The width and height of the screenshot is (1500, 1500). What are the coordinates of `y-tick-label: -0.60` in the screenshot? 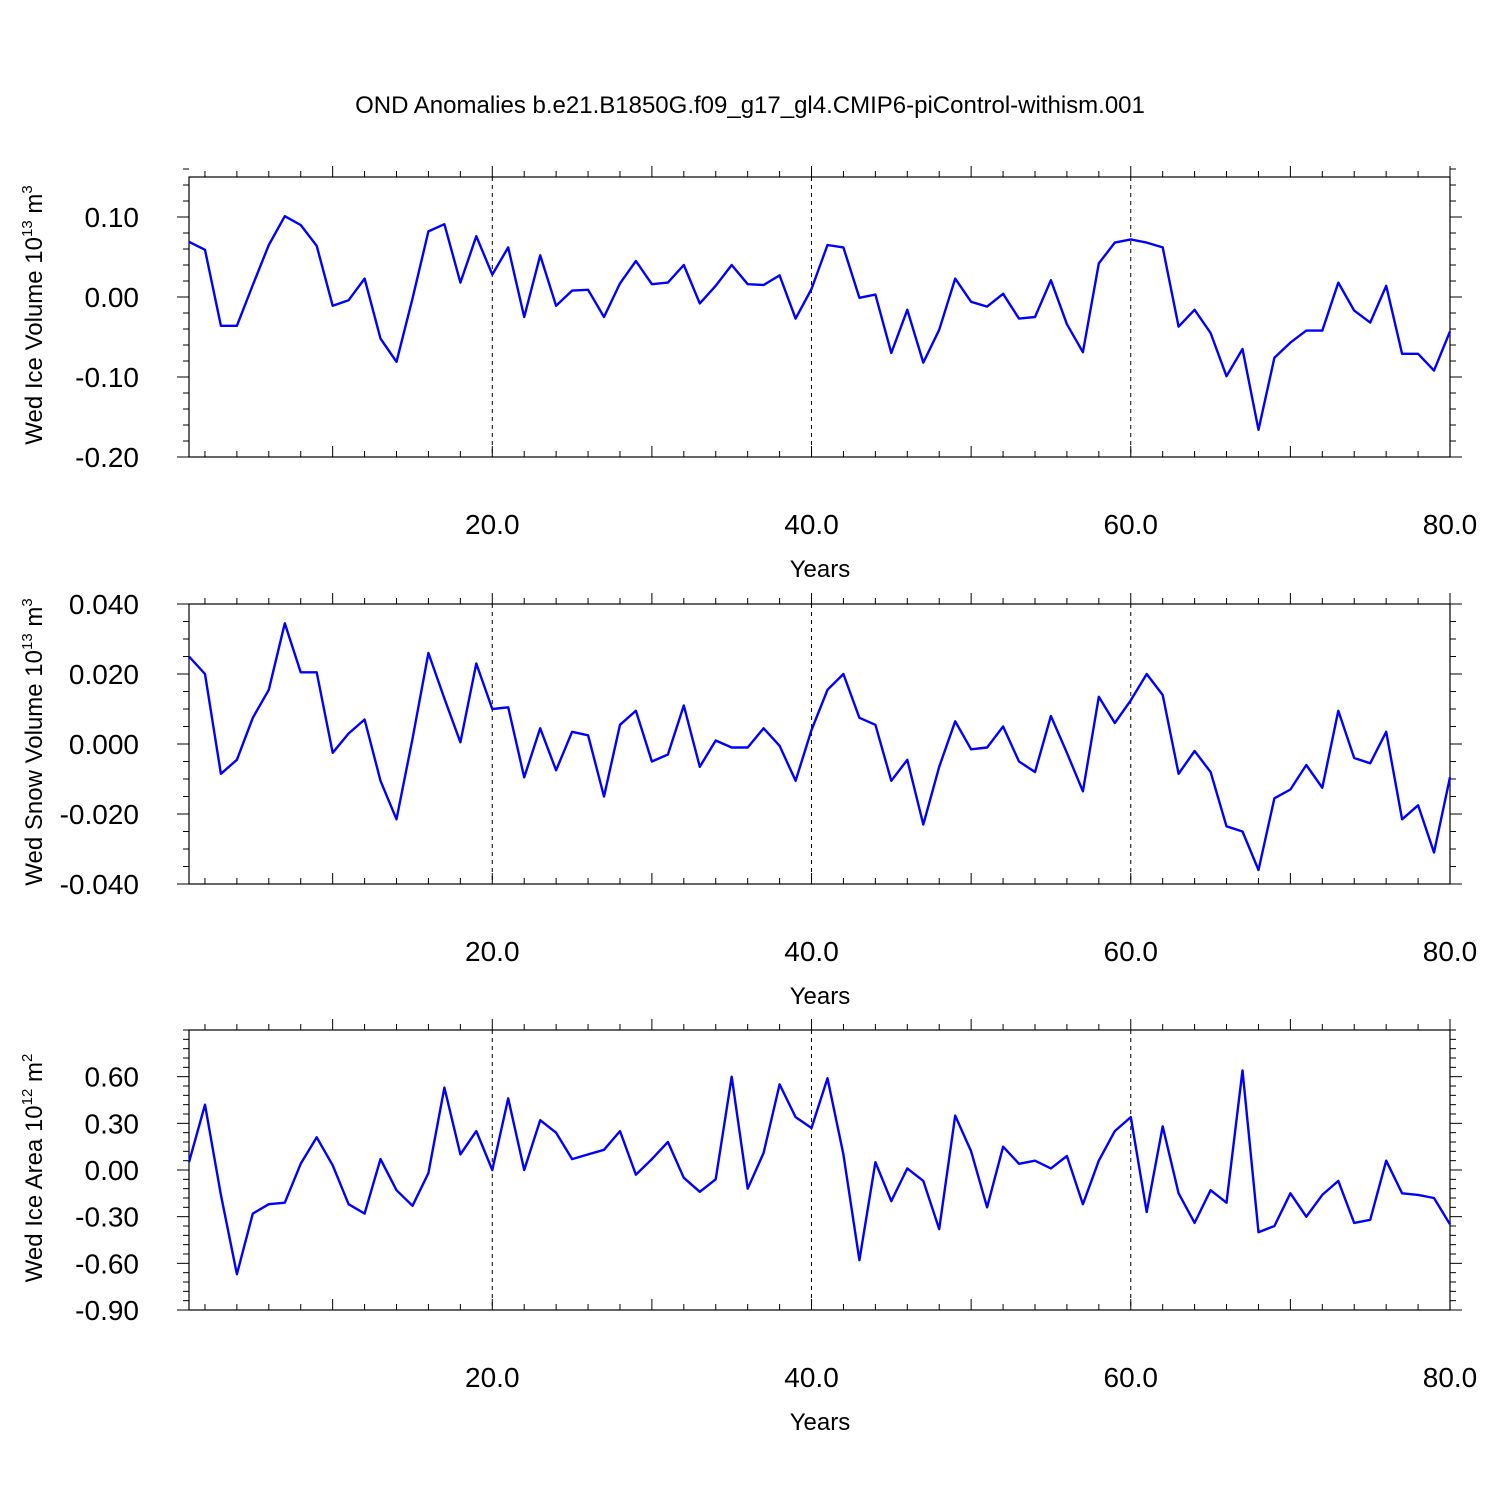 It's located at (107, 1263).